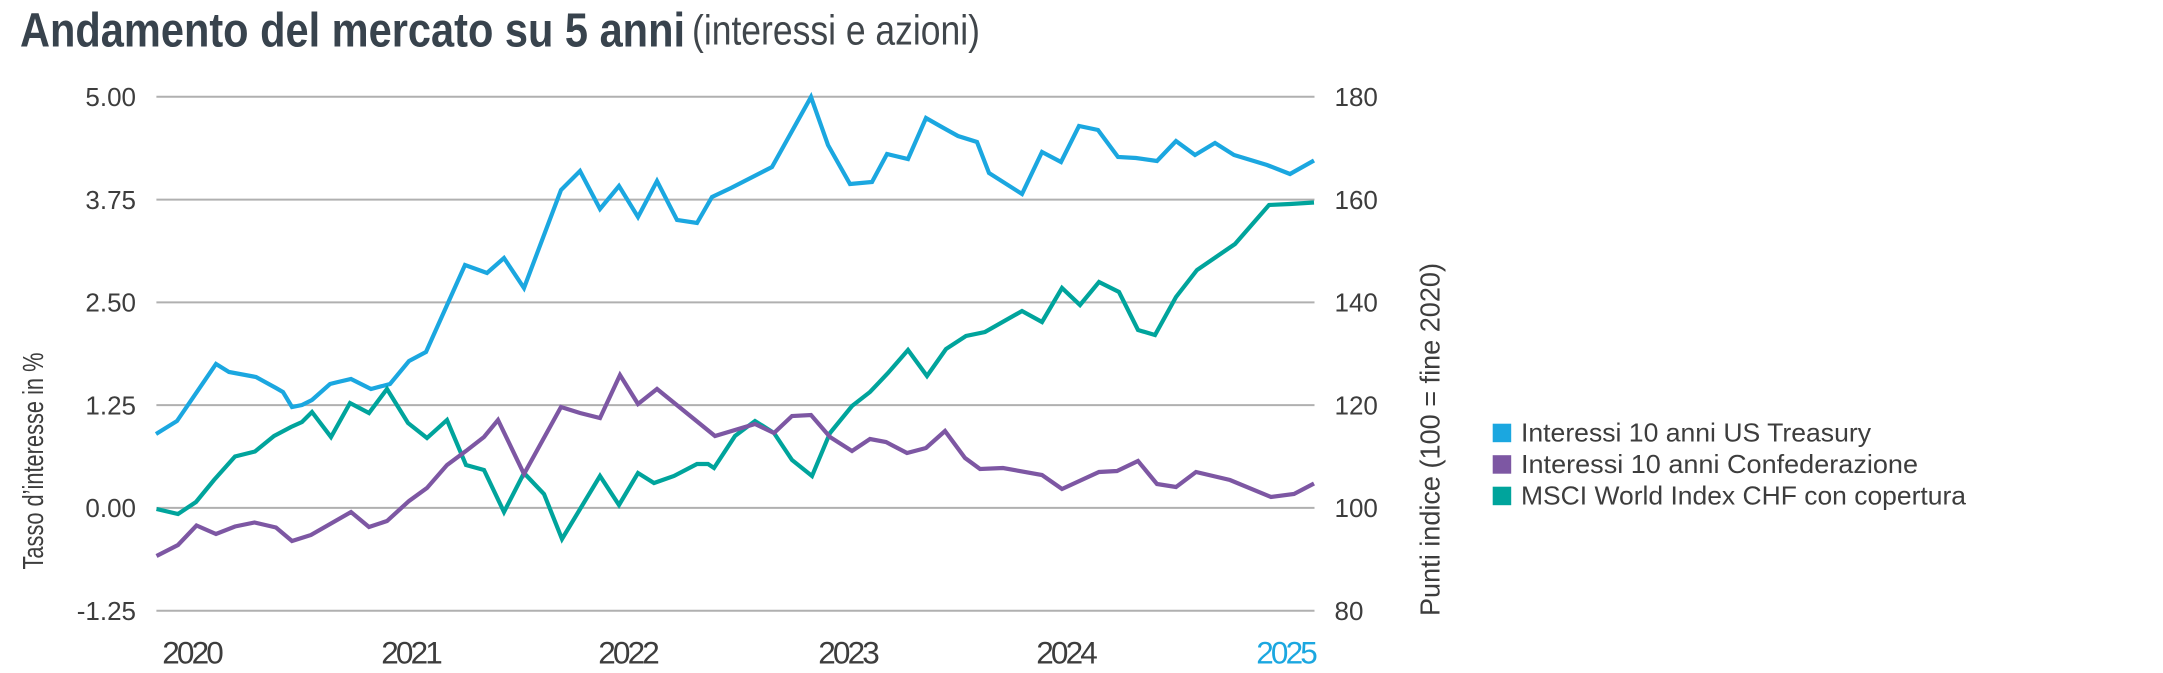 The width and height of the screenshot is (2163, 673). Describe the element at coordinates (1287, 653) in the screenshot. I see `svg-text: 2025` at that location.